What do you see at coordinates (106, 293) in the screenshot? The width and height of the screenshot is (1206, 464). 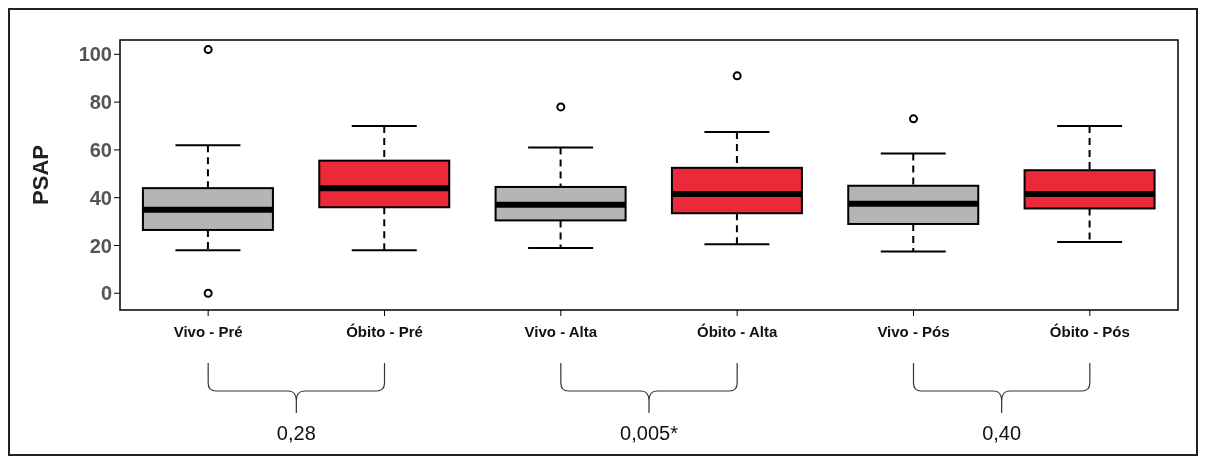 I see `y-tick-label: 0` at bounding box center [106, 293].